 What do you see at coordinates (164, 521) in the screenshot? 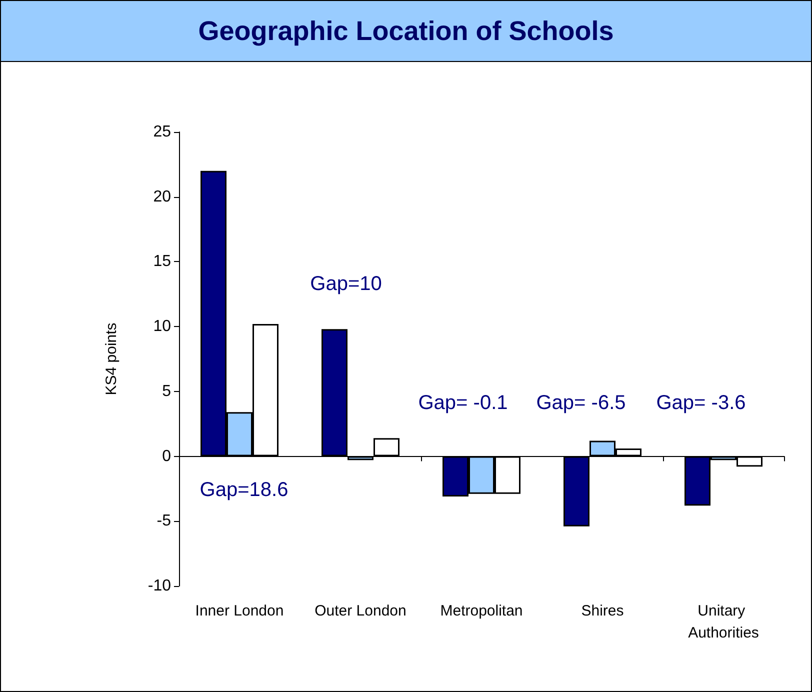
I see `y-tick-label: -5` at bounding box center [164, 521].